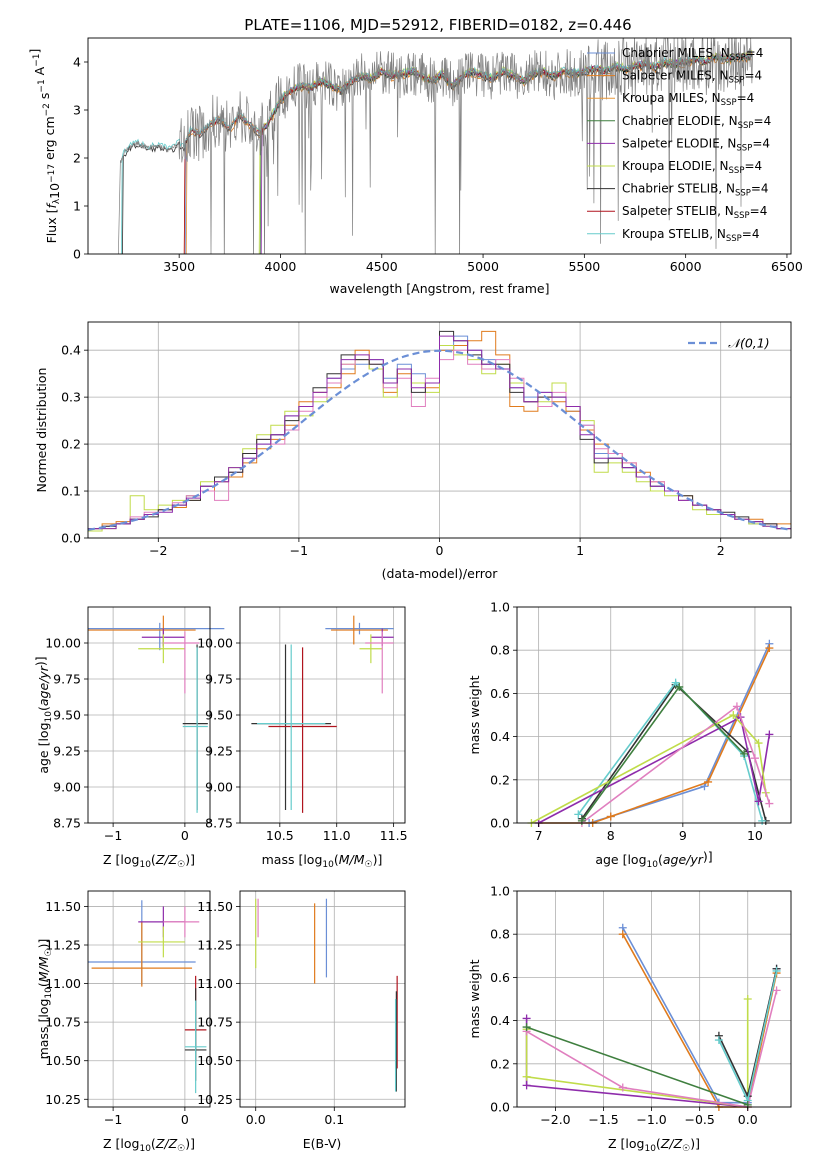  What do you see at coordinates (337, 835) in the screenshot?
I see `x-tick-label: 11.0` at bounding box center [337, 835].